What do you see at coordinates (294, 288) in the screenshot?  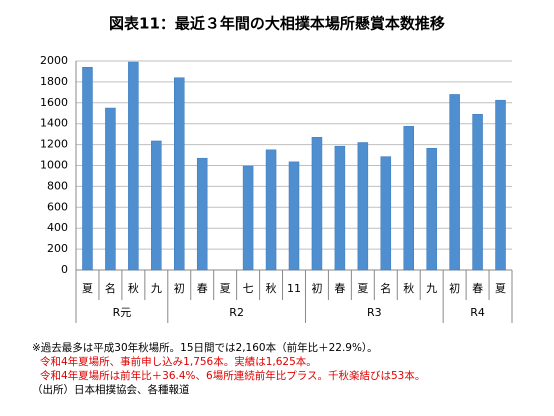 I see `x-tick-label: 11` at bounding box center [294, 288].